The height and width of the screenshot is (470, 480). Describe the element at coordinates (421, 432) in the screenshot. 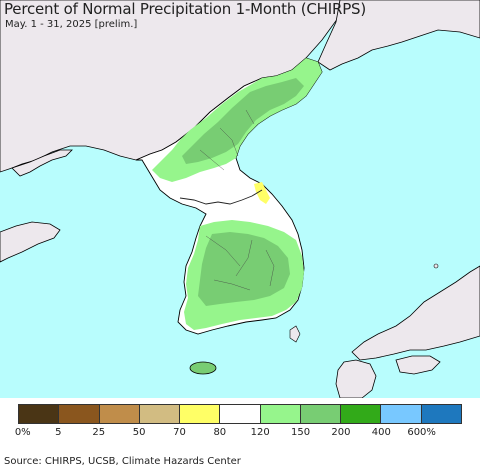

I see `legend-label: 600%` at that location.